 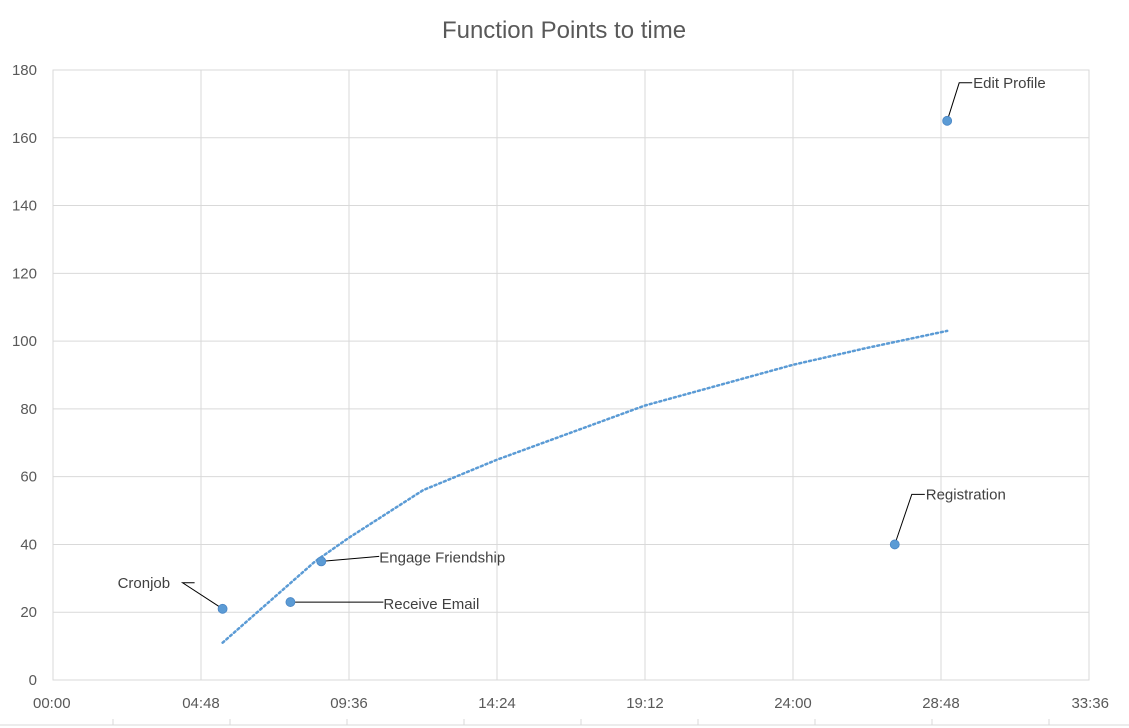 I want to click on data-point-label: Registration, so click(x=966, y=494).